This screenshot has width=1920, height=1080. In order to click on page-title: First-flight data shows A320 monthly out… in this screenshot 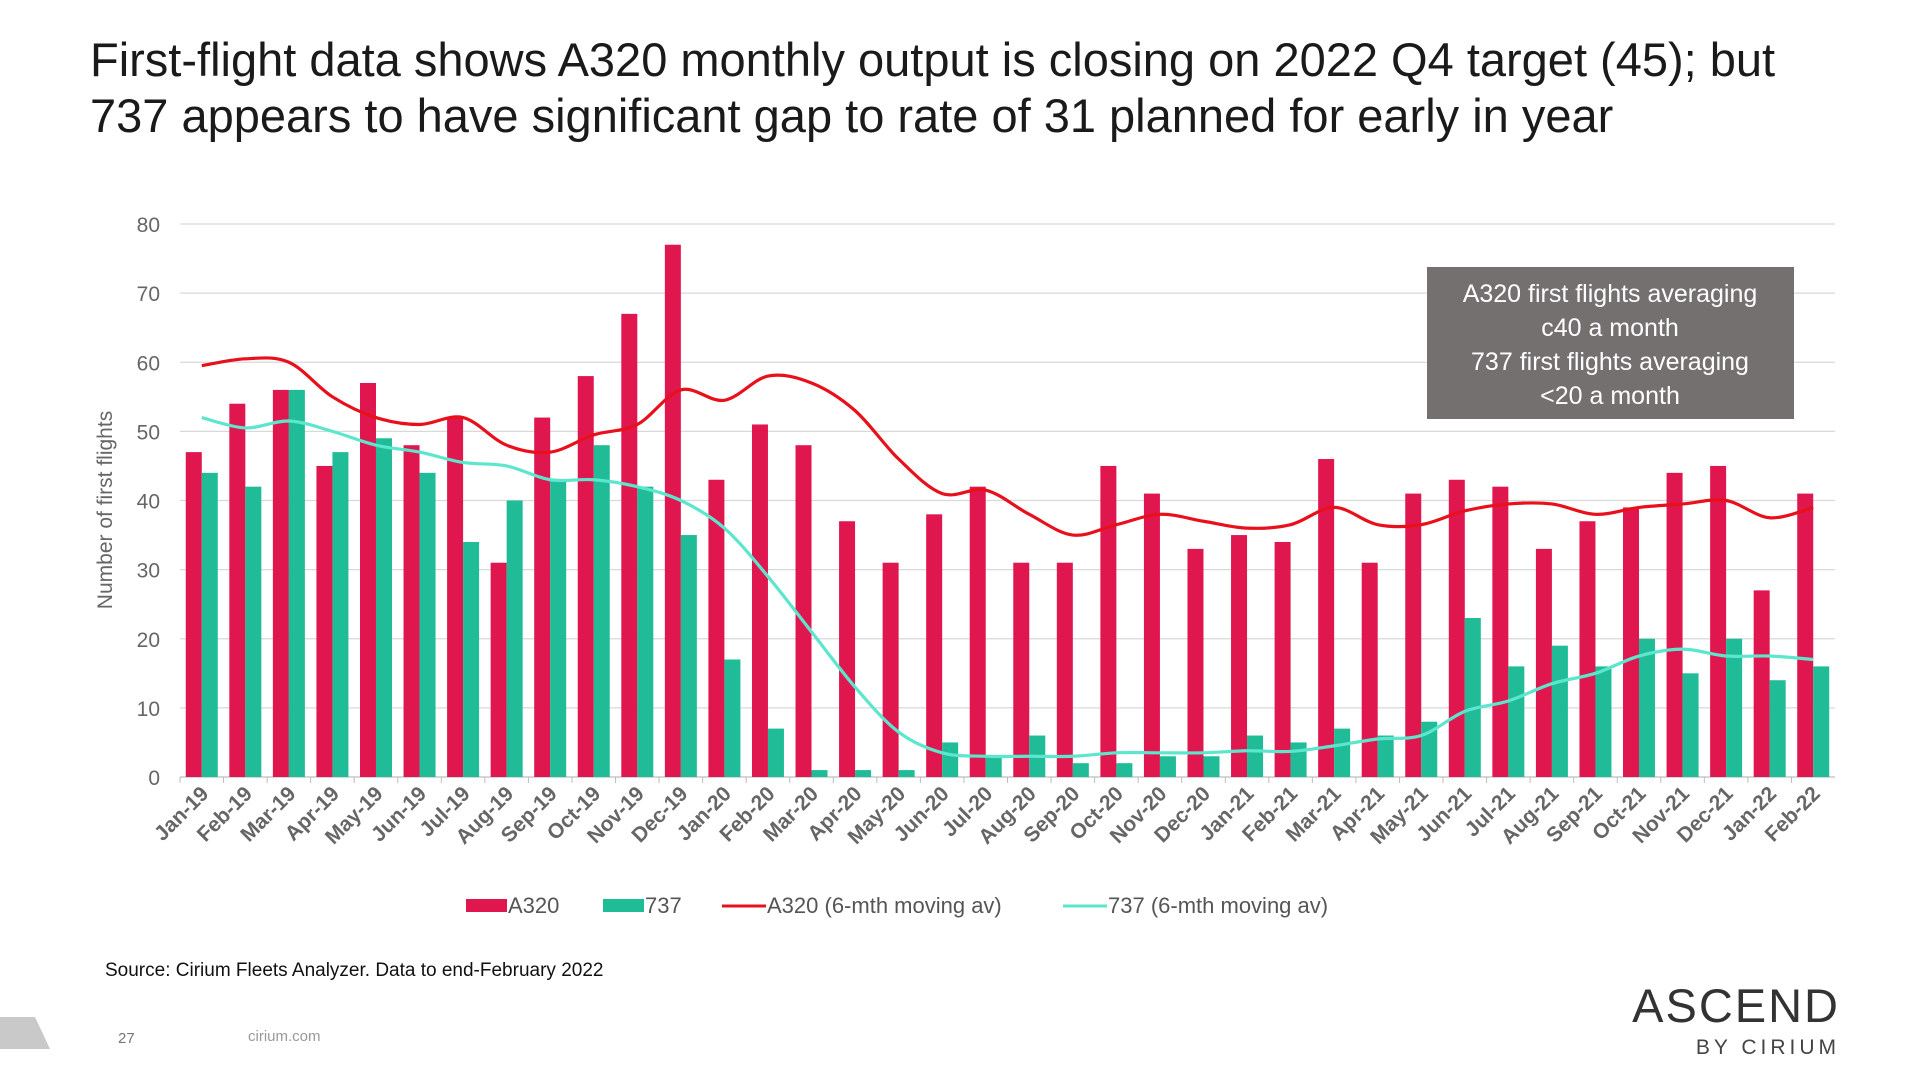, I will do `click(933, 87)`.